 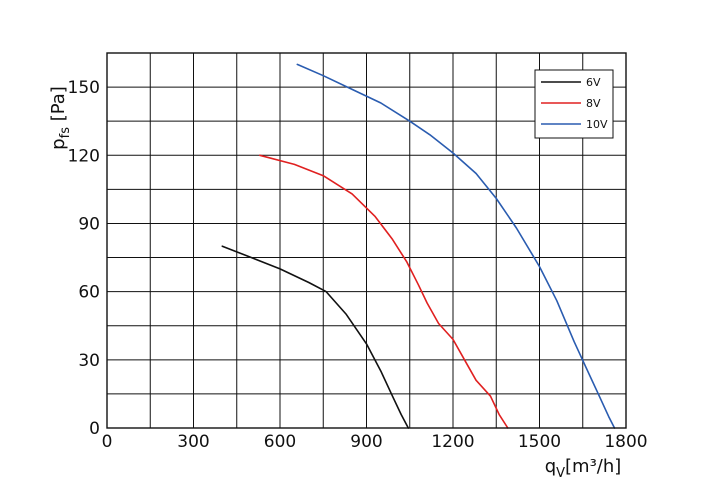 I want to click on x-tick-label: 900, so click(x=366, y=442).